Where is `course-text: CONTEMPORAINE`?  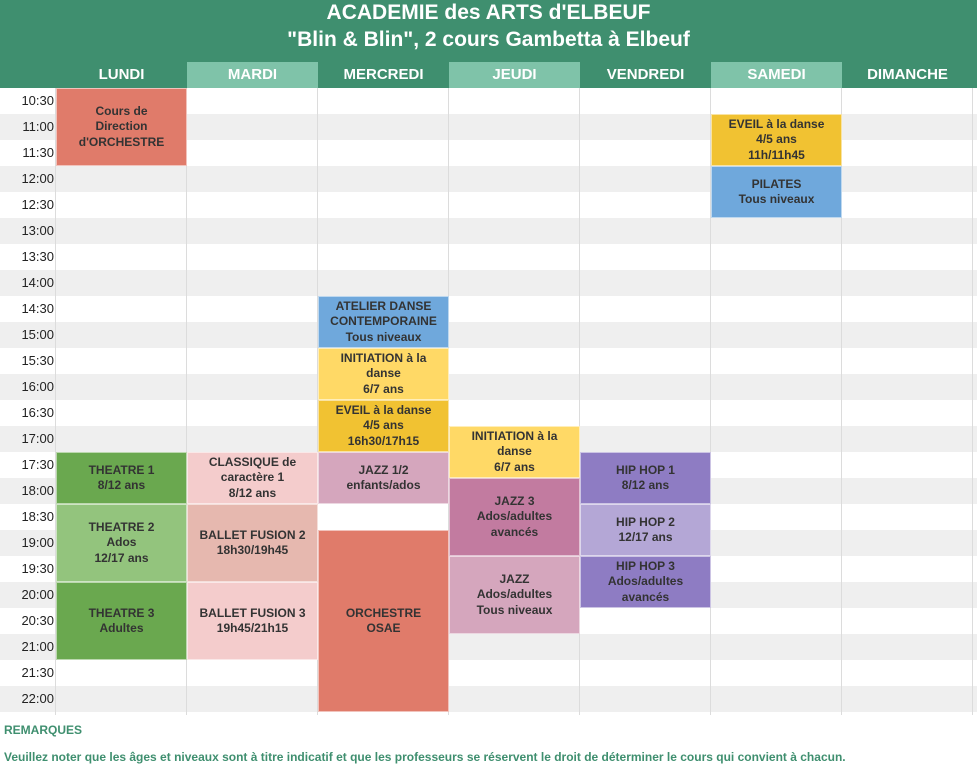
course-text: CONTEMPORAINE is located at coordinates (383, 321).